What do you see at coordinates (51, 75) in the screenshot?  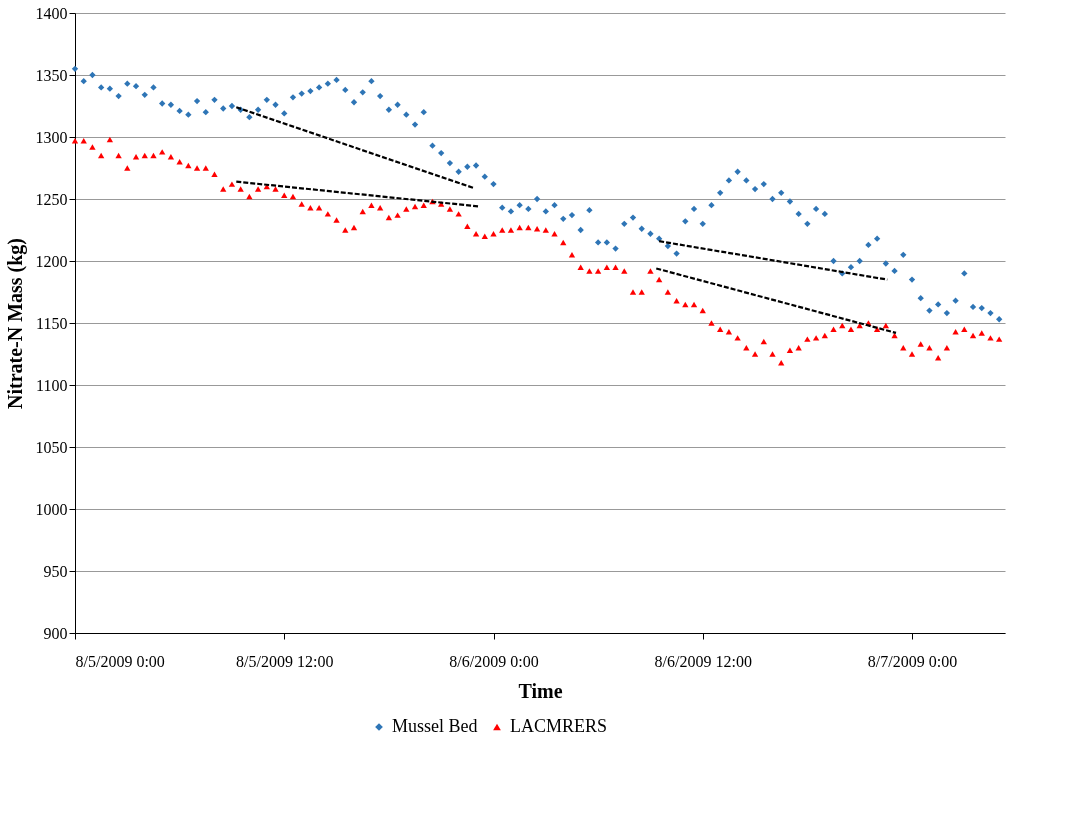 I see `y-tick-label: 1350` at bounding box center [51, 75].